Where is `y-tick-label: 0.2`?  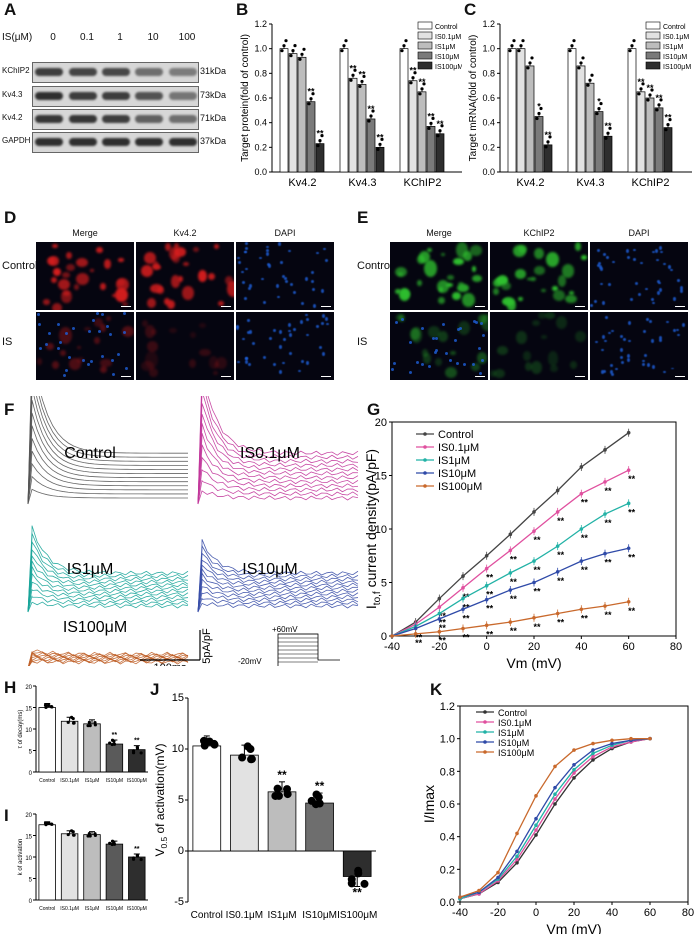
y-tick-label: 0.2 is located at coordinates (260, 147).